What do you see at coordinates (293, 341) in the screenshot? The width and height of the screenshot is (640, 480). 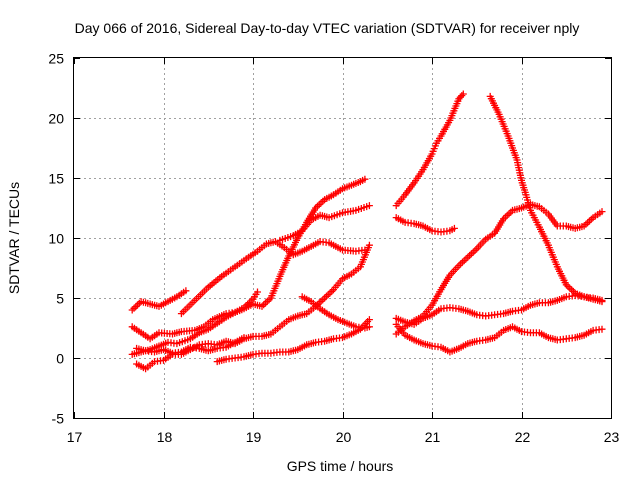 I see `series-s8` at bounding box center [293, 341].